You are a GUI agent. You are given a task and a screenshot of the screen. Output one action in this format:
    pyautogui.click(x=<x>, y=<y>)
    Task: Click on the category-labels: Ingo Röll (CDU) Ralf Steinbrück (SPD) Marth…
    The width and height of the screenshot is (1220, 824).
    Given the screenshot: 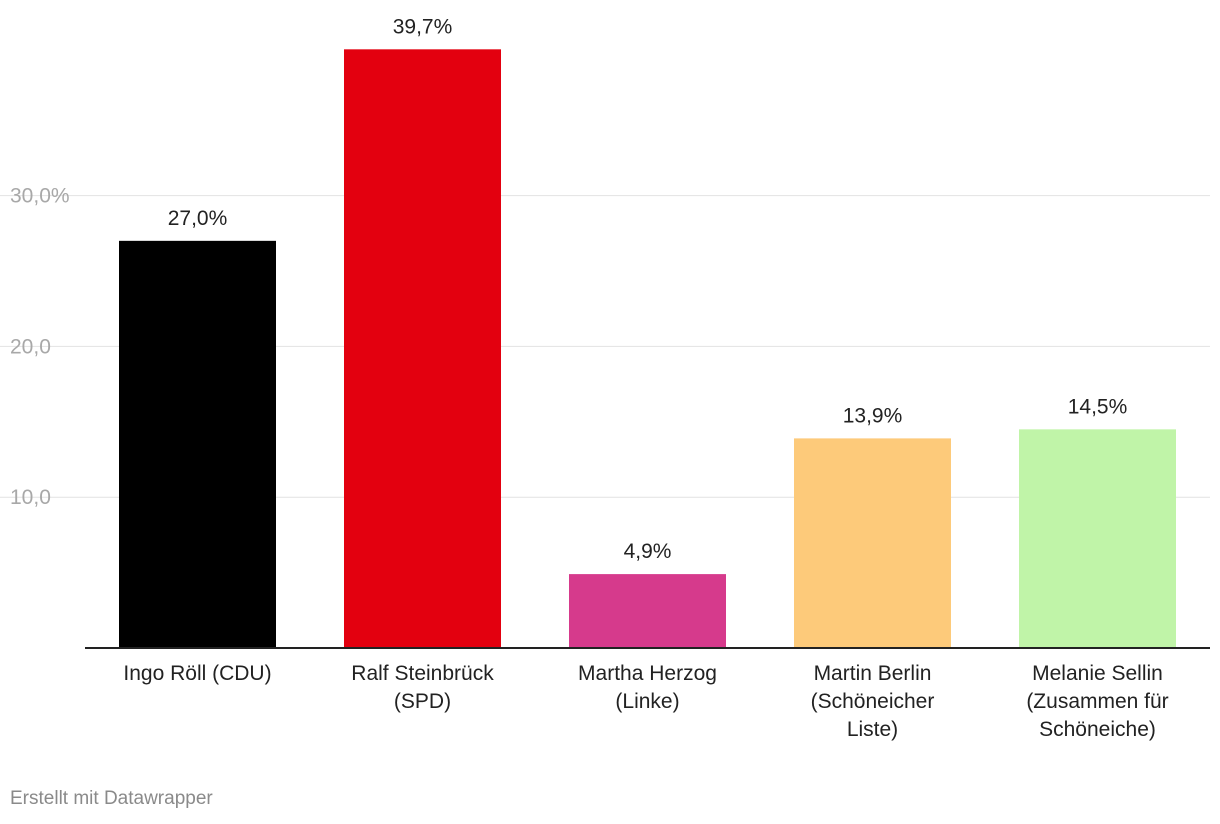 What is the action you would take?
    pyautogui.click(x=645, y=701)
    